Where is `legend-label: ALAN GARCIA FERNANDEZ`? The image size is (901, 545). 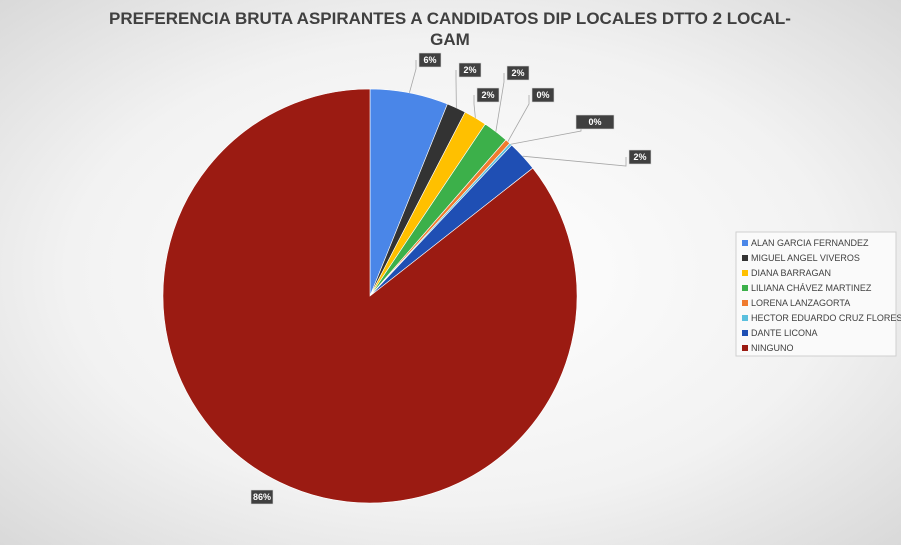
legend-label: ALAN GARCIA FERNANDEZ is located at coordinates (810, 243).